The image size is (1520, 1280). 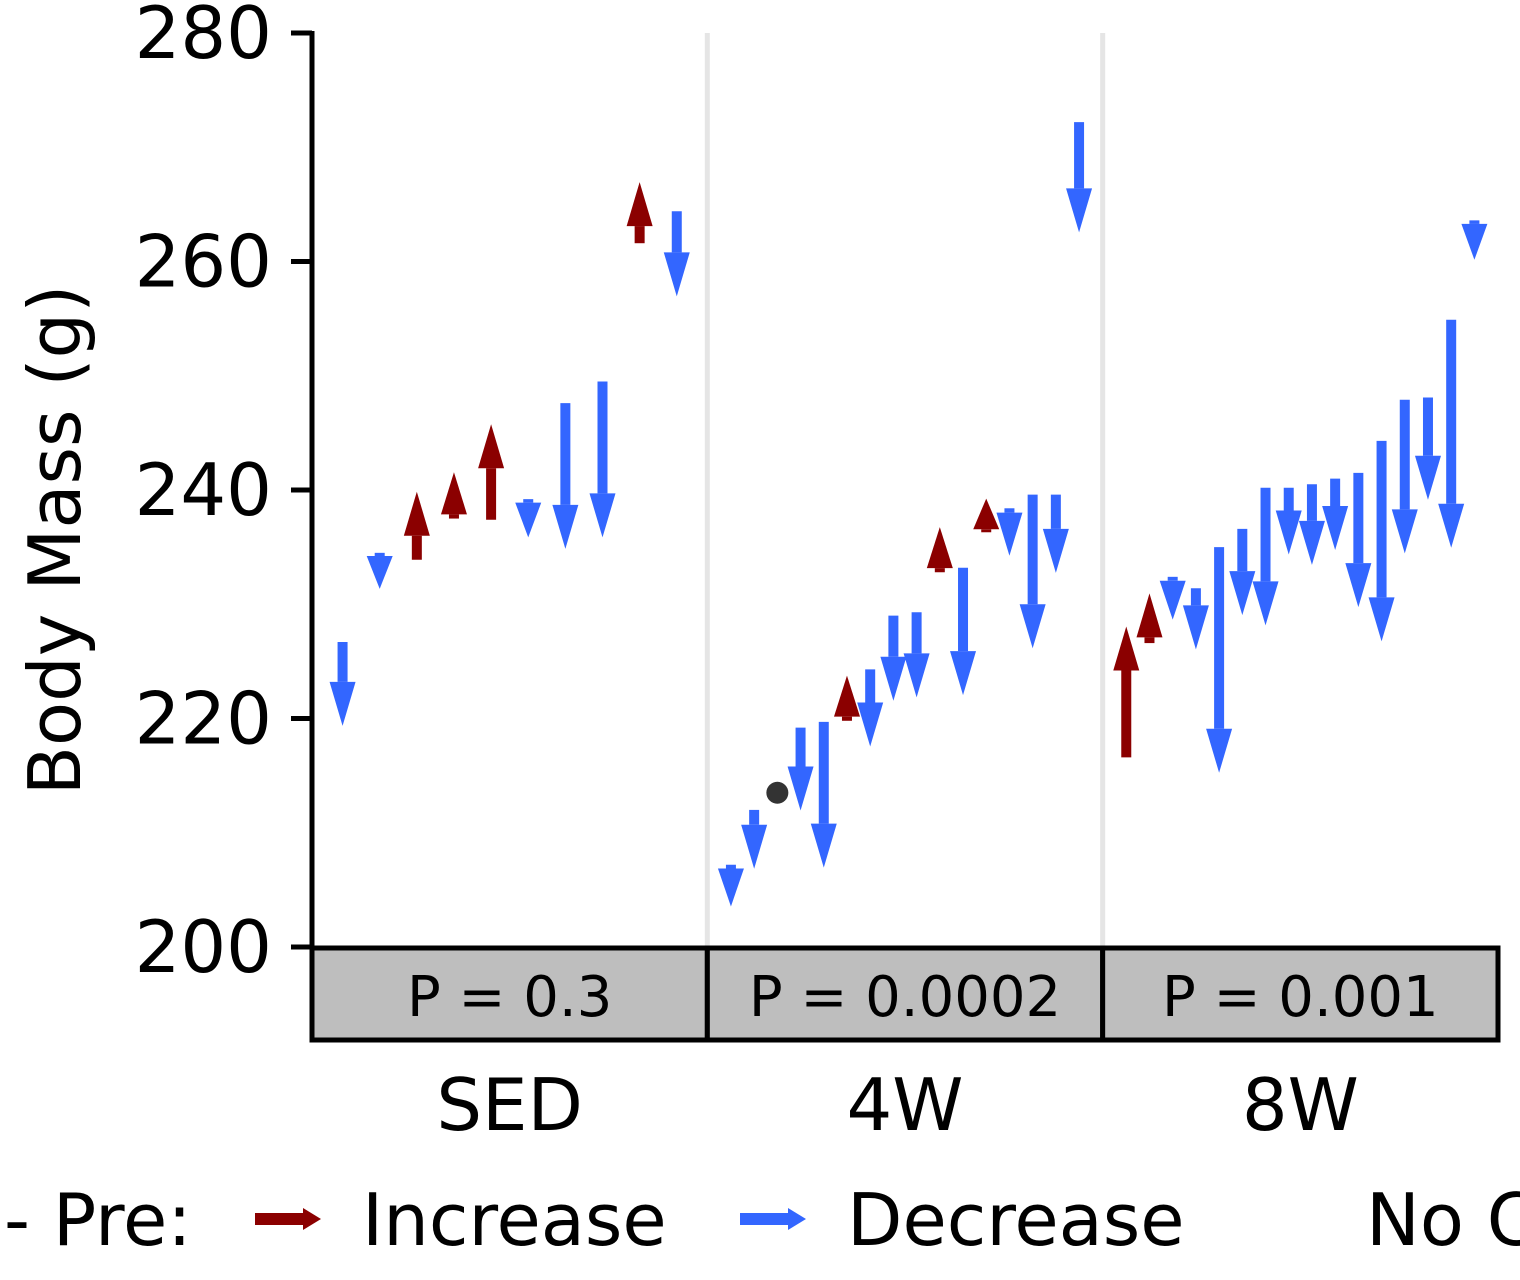 I want to click on y-tick-label: 280, so click(x=203, y=37).